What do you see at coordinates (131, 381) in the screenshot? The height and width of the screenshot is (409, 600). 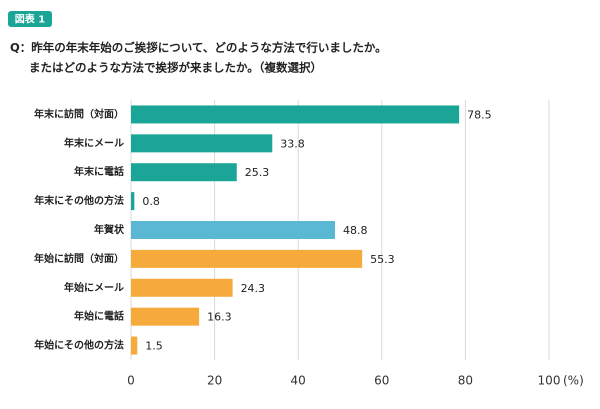 I see `x-tick-label: 0` at bounding box center [131, 381].